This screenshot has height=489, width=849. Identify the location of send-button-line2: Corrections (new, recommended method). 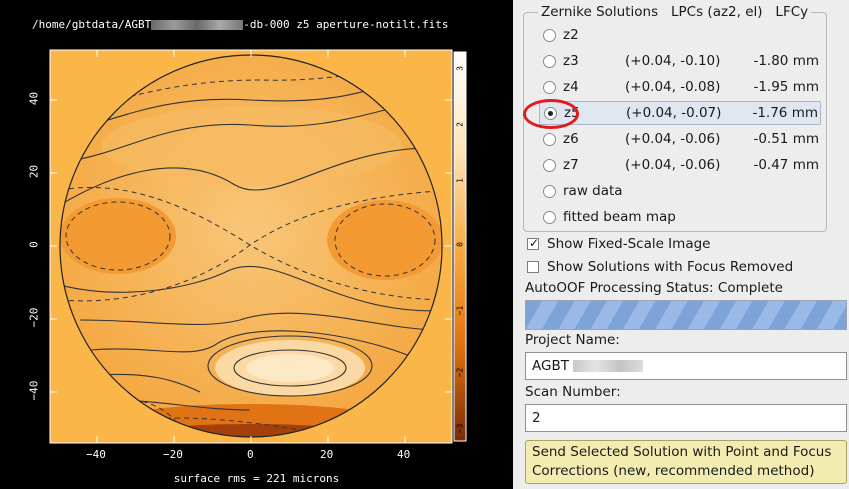
(673, 471).